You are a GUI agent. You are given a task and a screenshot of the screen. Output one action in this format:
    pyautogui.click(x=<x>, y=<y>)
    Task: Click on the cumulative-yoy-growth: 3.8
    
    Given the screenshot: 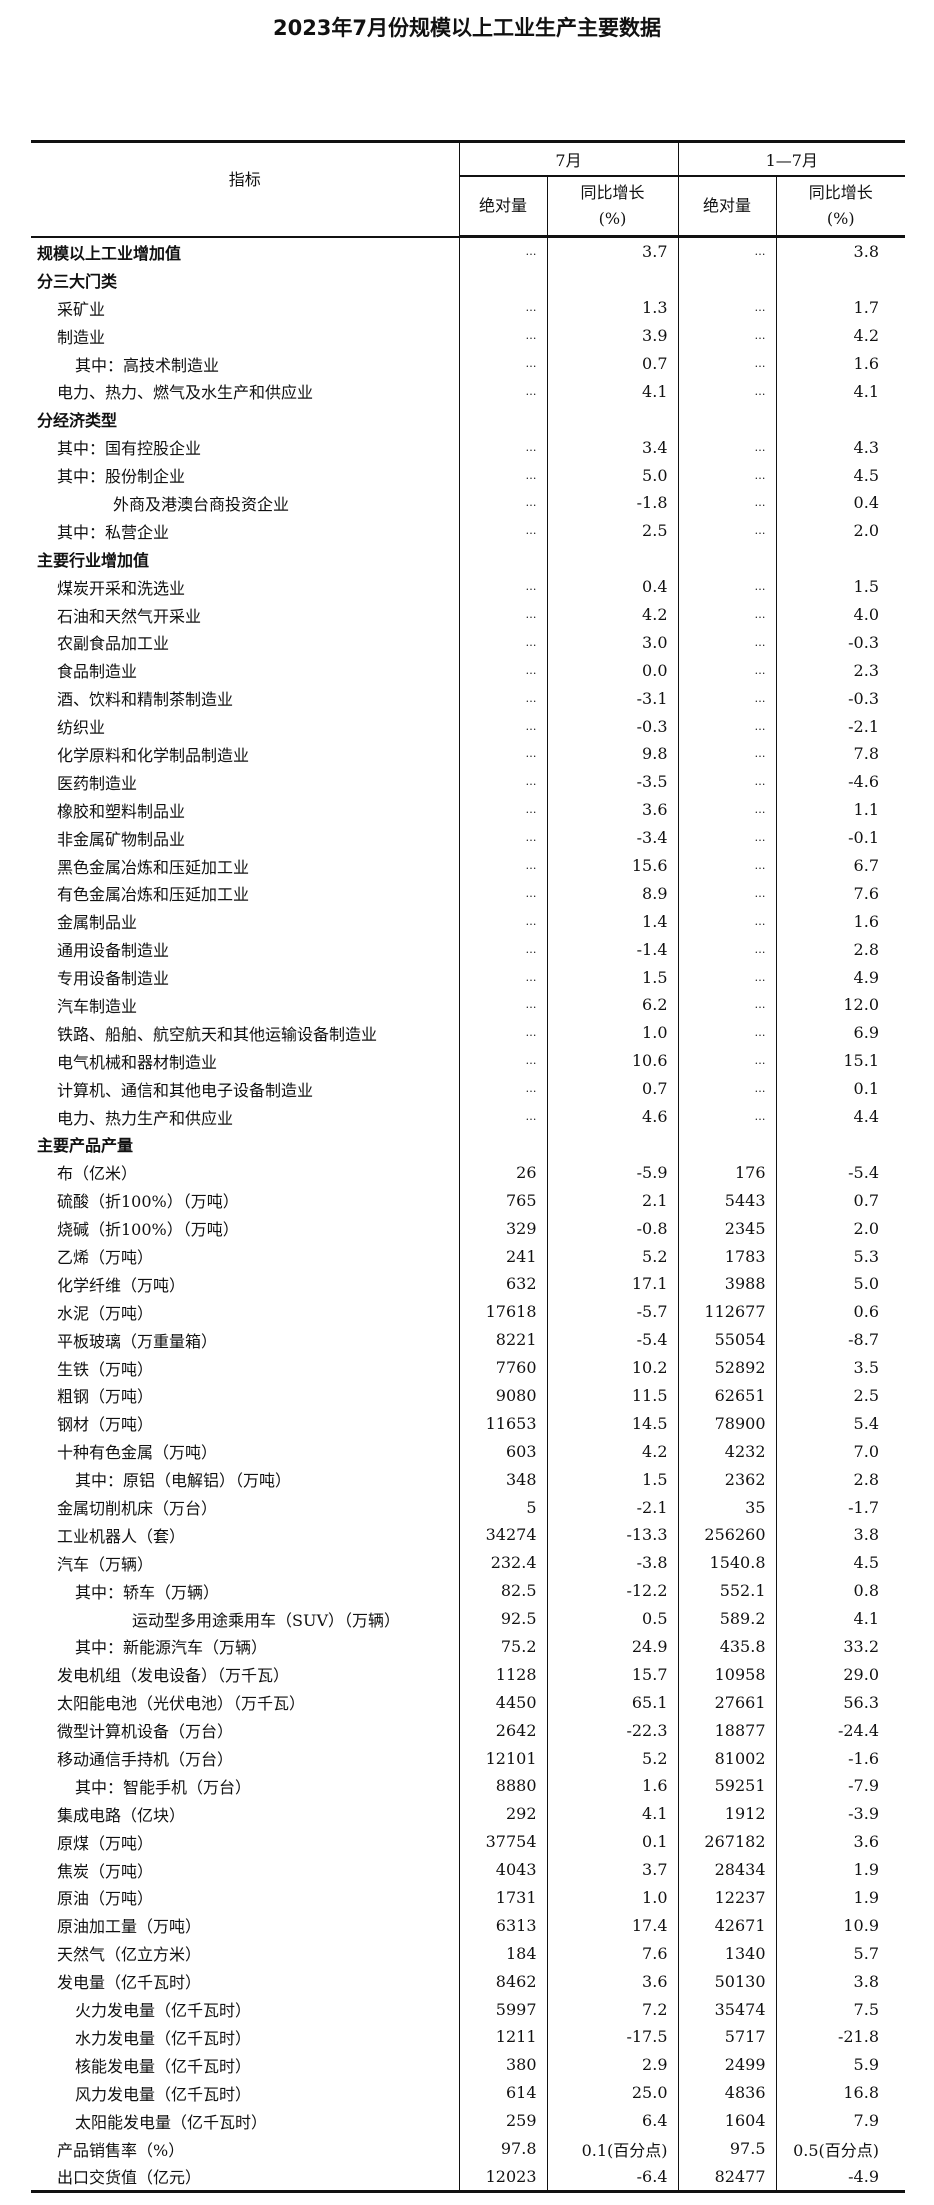 What is the action you would take?
    pyautogui.click(x=840, y=1534)
    